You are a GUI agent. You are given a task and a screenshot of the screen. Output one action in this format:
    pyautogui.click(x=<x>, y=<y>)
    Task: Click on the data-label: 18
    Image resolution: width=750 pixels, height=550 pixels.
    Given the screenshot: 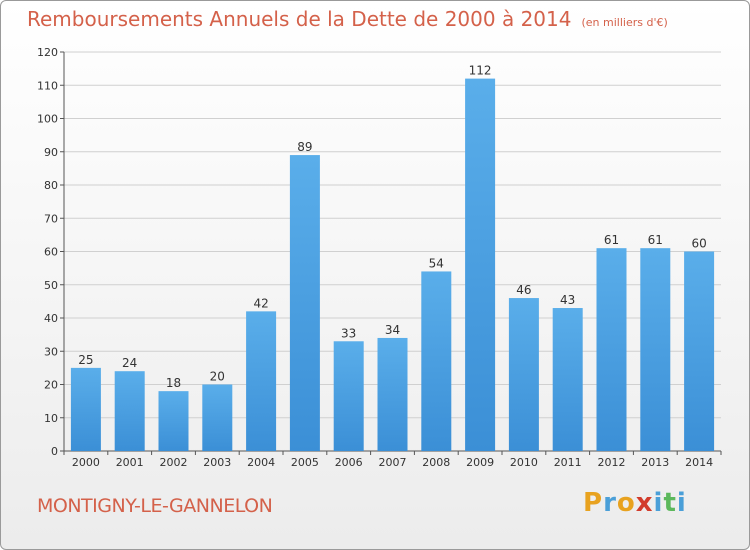 What is the action you would take?
    pyautogui.click(x=173, y=383)
    